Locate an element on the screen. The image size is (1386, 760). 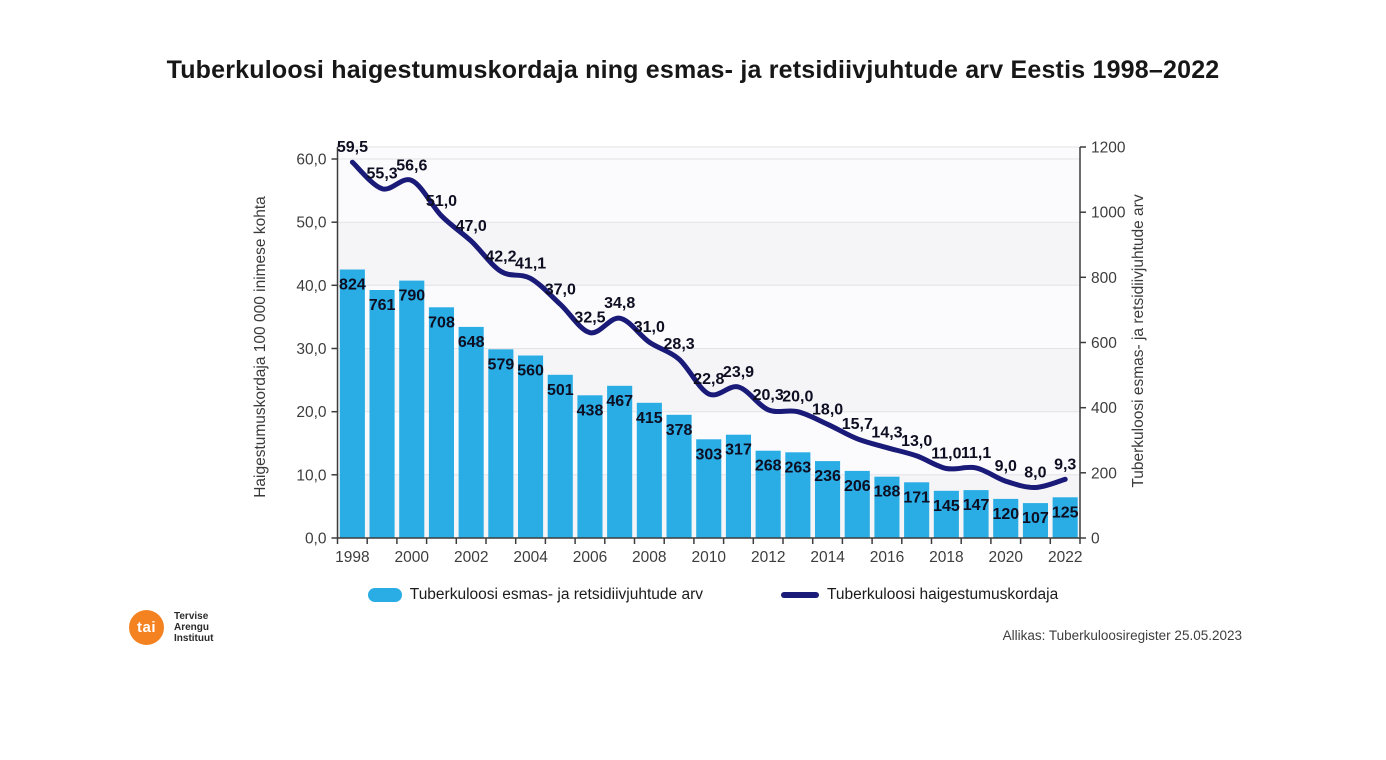
bar-2006 is located at coordinates (590, 466).